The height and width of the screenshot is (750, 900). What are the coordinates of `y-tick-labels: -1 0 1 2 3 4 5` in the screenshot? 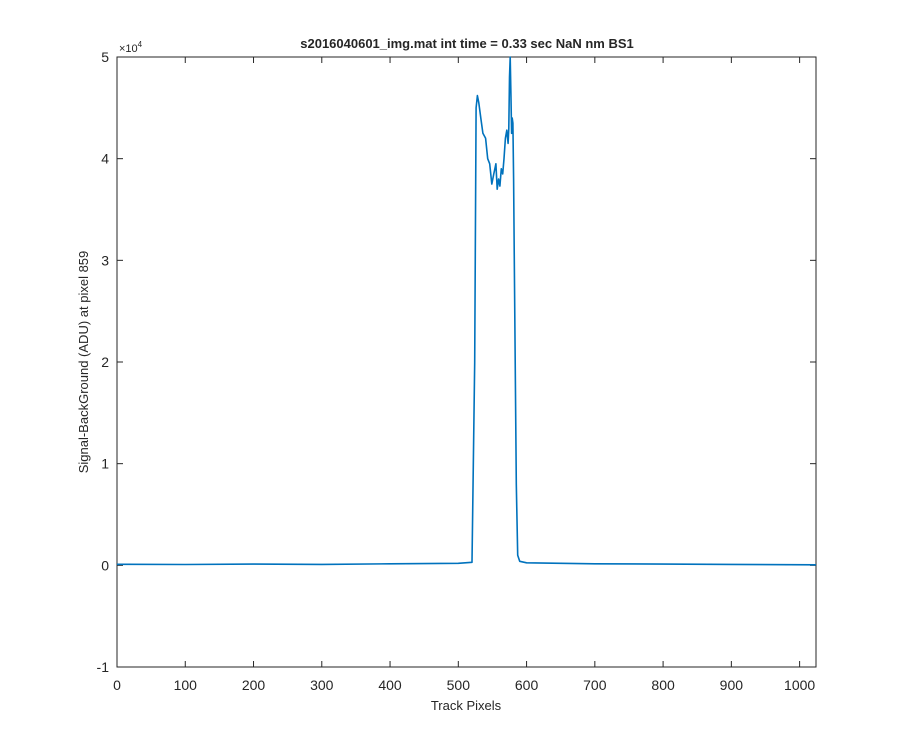 It's located at (103, 362).